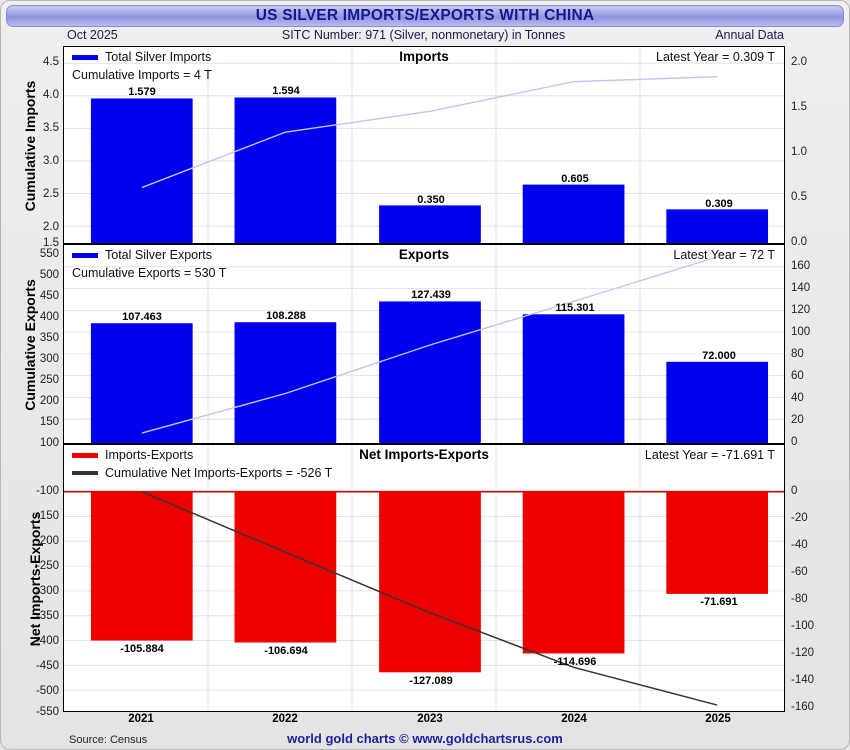 The height and width of the screenshot is (750, 850). What do you see at coordinates (51, 128) in the screenshot?
I see `axis-tick: 3.5` at bounding box center [51, 128].